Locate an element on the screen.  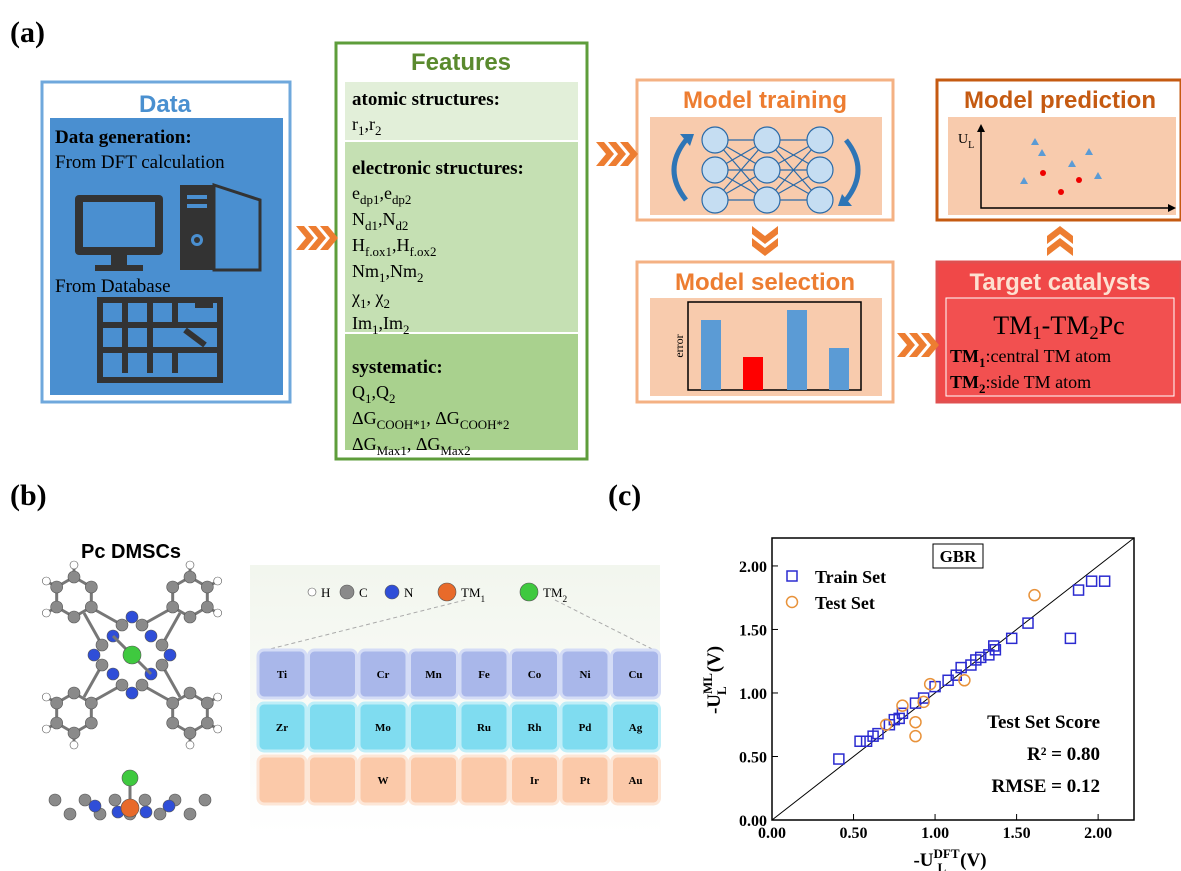
element-label: Pd is located at coordinates (585, 728).